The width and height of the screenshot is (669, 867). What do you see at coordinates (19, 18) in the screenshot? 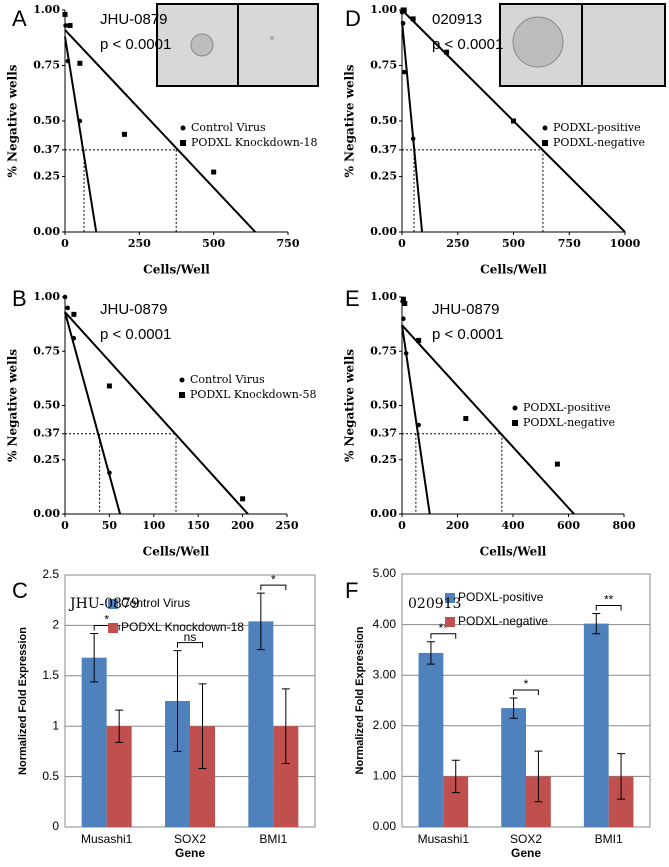
I see `panel-letter: A` at bounding box center [19, 18].